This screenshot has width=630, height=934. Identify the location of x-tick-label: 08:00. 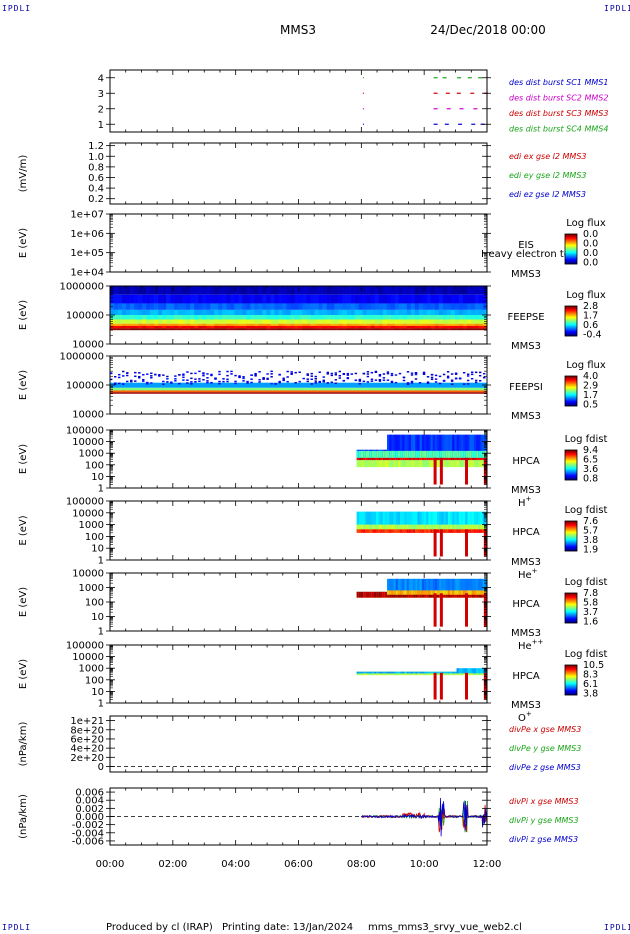
(361, 864).